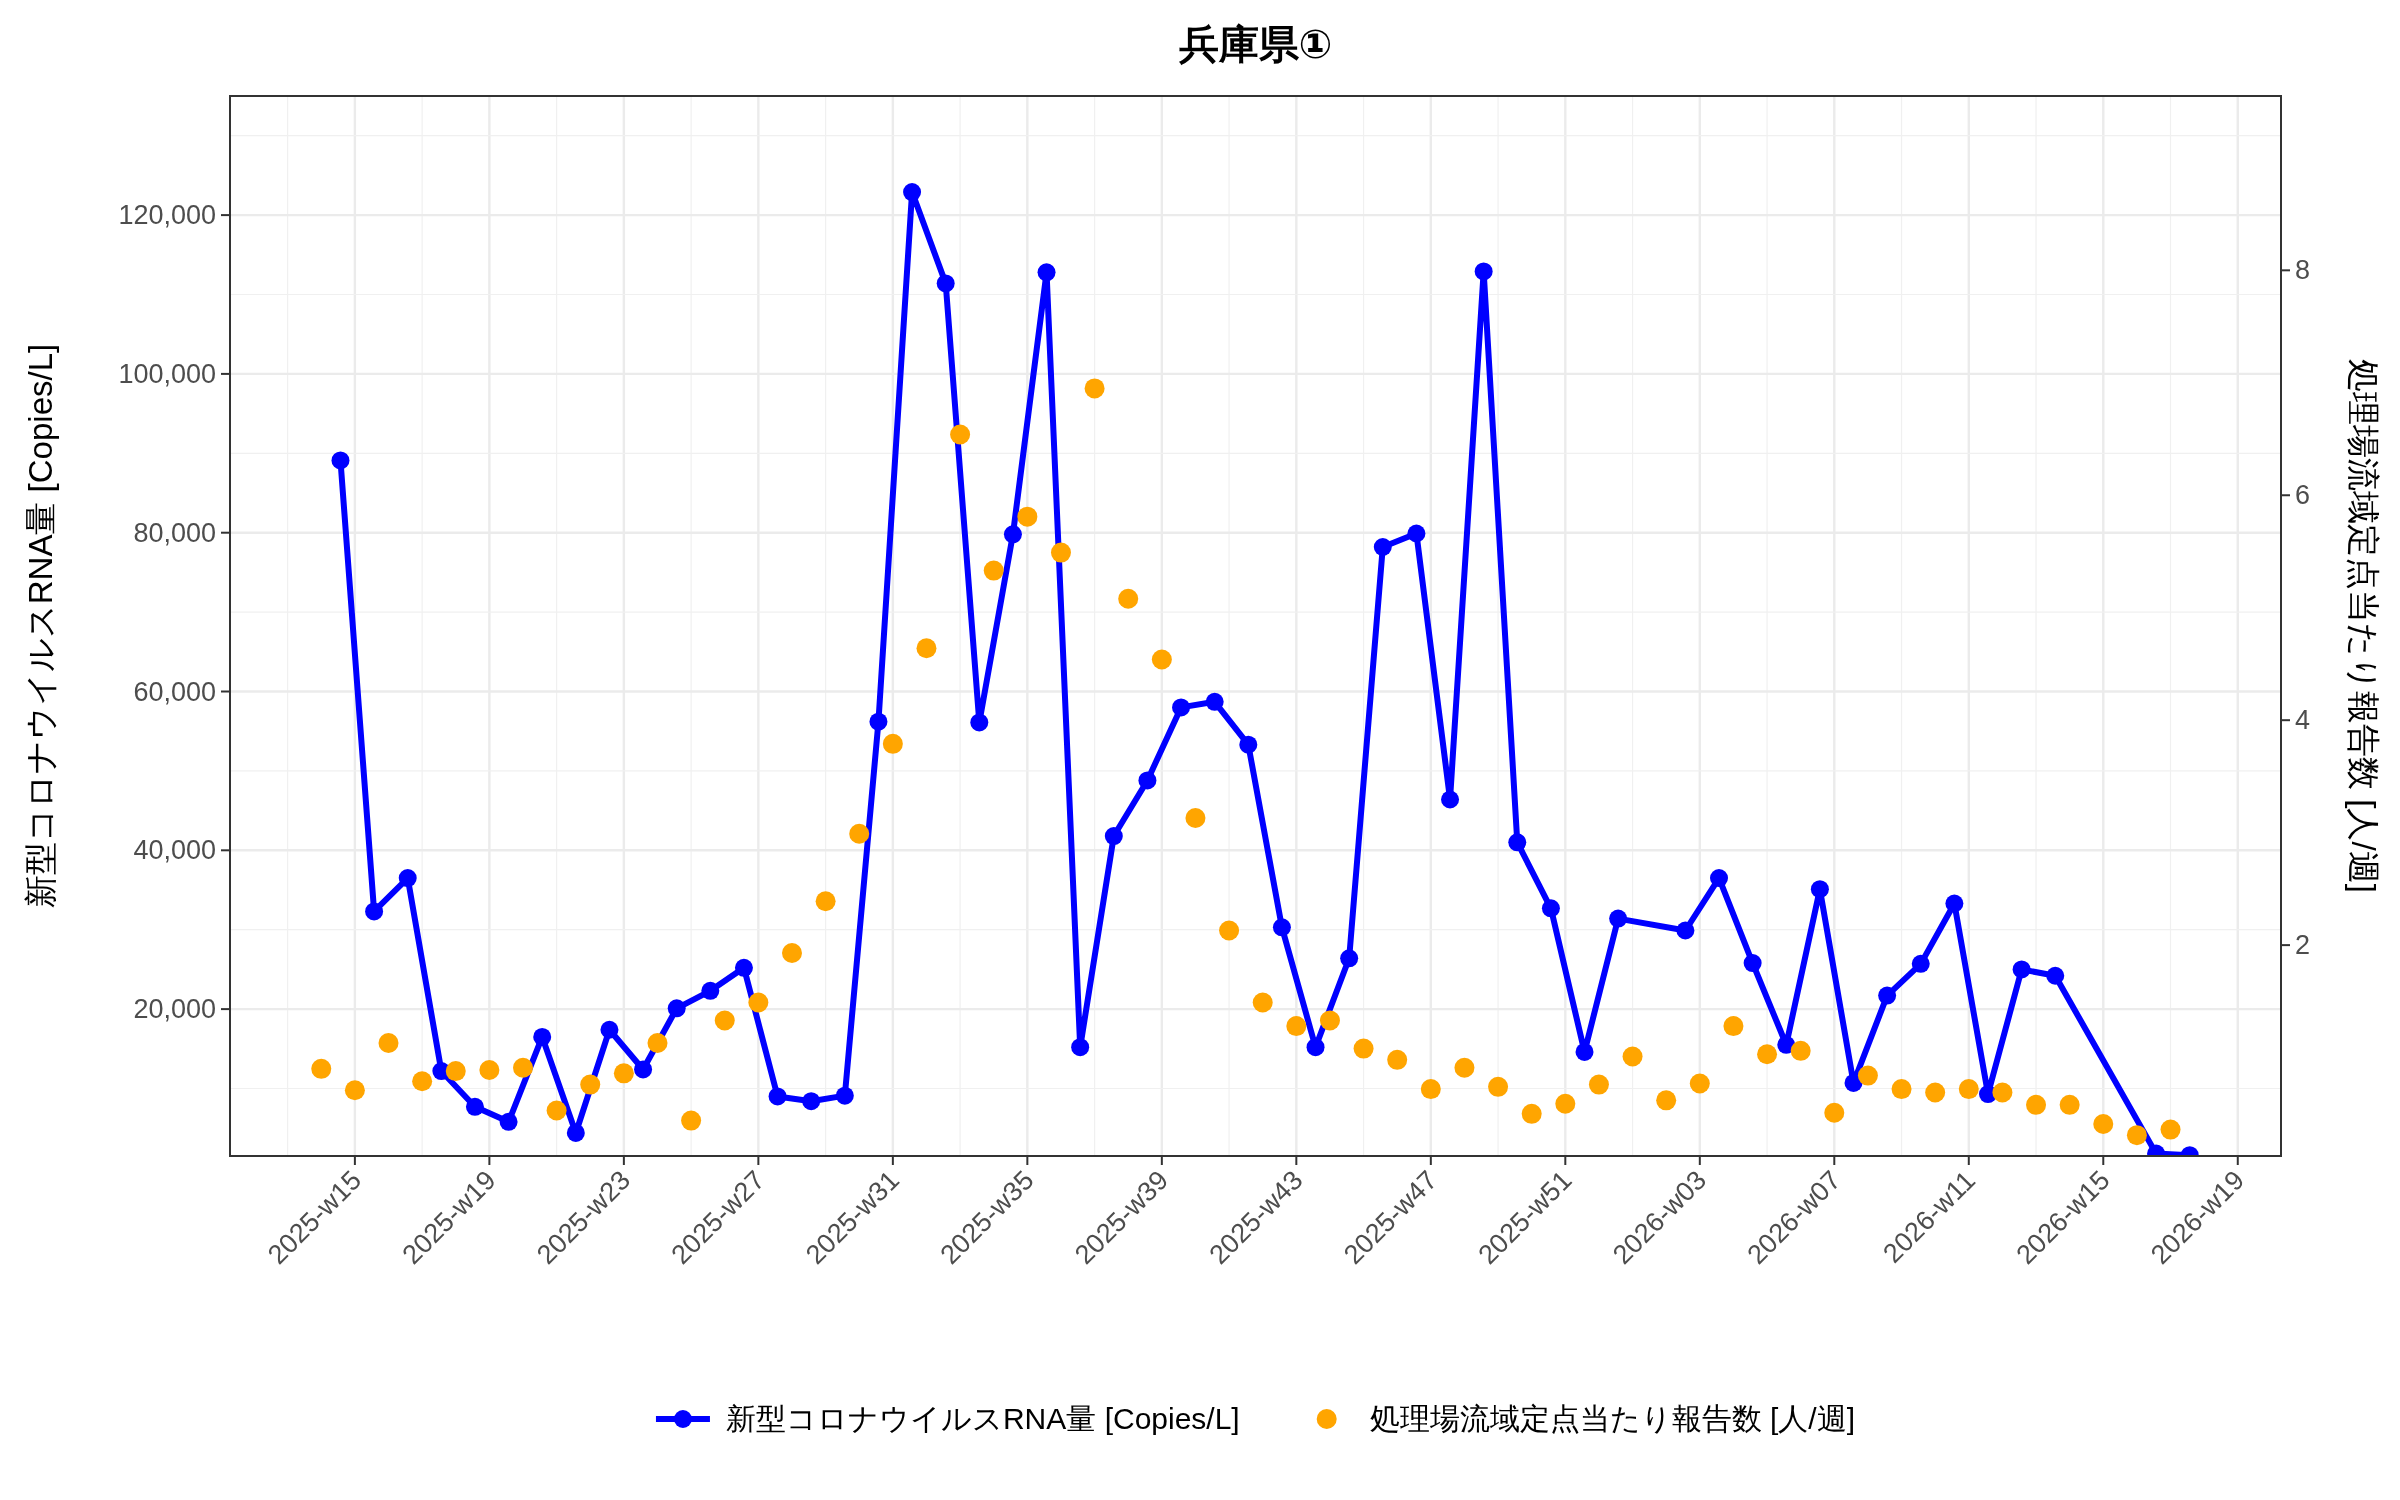 The image size is (2400, 1500). Describe the element at coordinates (167, 373) in the screenshot. I see `y-tick-label: 100,000` at that location.